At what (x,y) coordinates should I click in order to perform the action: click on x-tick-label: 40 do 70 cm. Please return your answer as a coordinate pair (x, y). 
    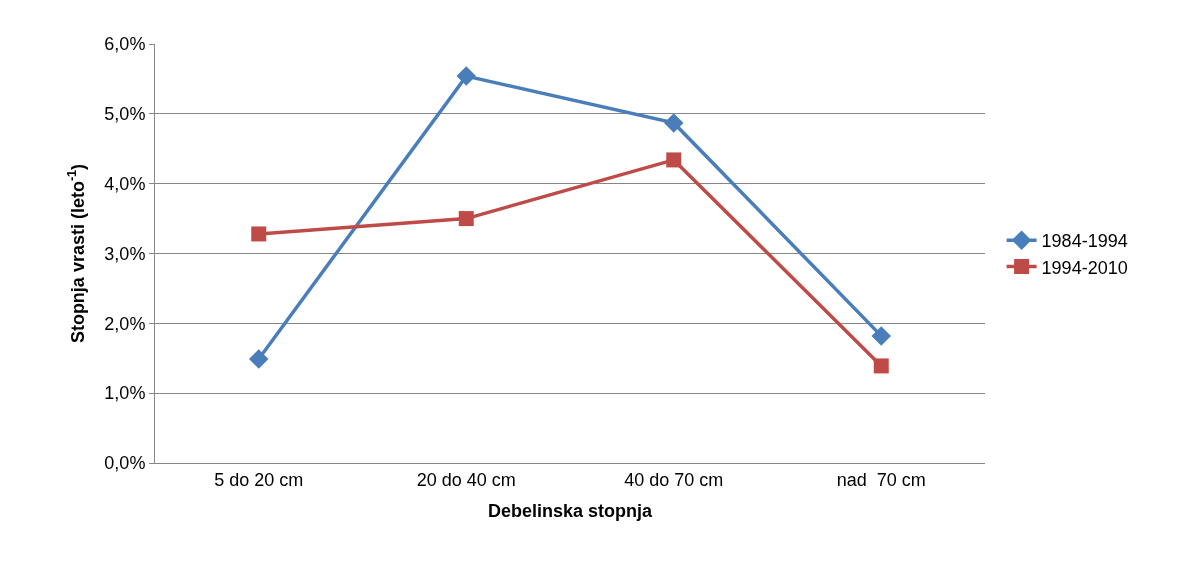
    Looking at the image, I should click on (674, 479).